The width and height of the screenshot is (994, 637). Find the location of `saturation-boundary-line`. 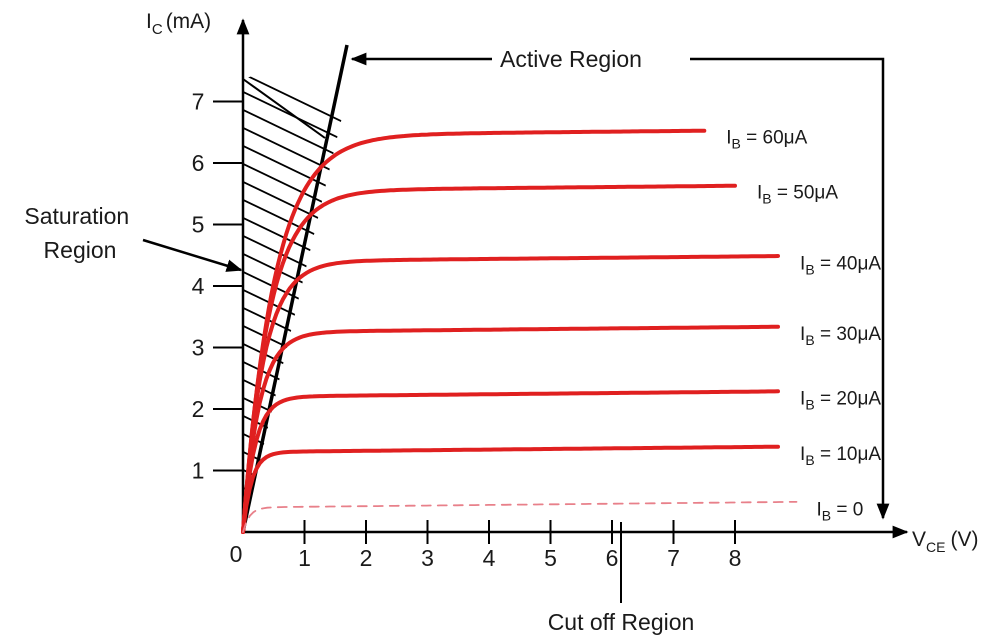

saturation-boundary-line is located at coordinates (295, 288).